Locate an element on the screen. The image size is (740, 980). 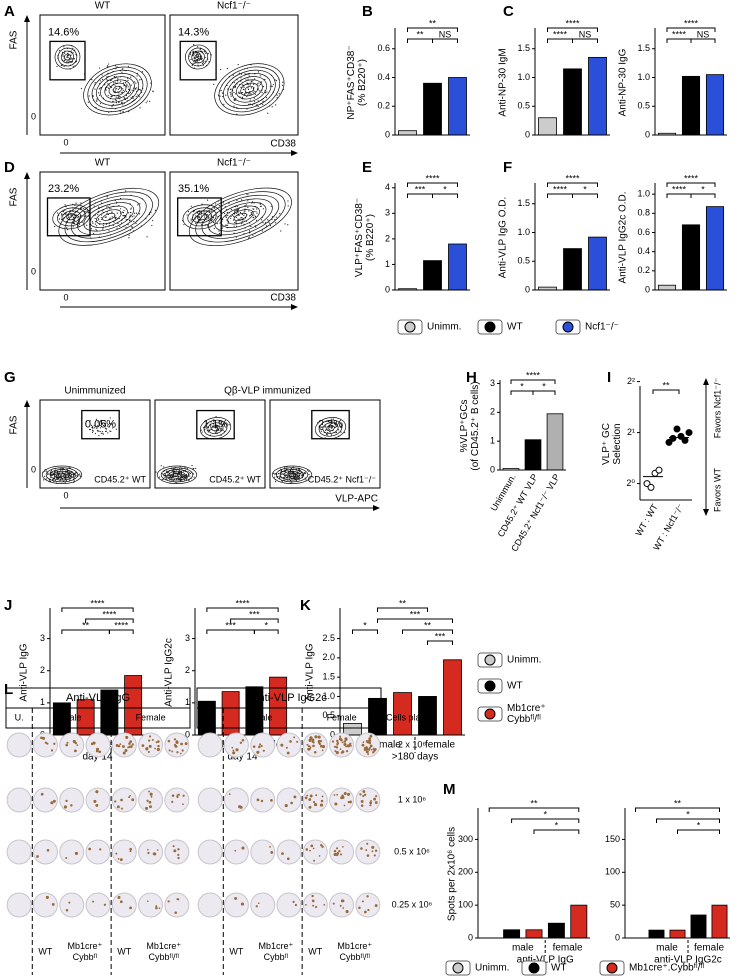
sig-label: **** is located at coordinates (560, 34).